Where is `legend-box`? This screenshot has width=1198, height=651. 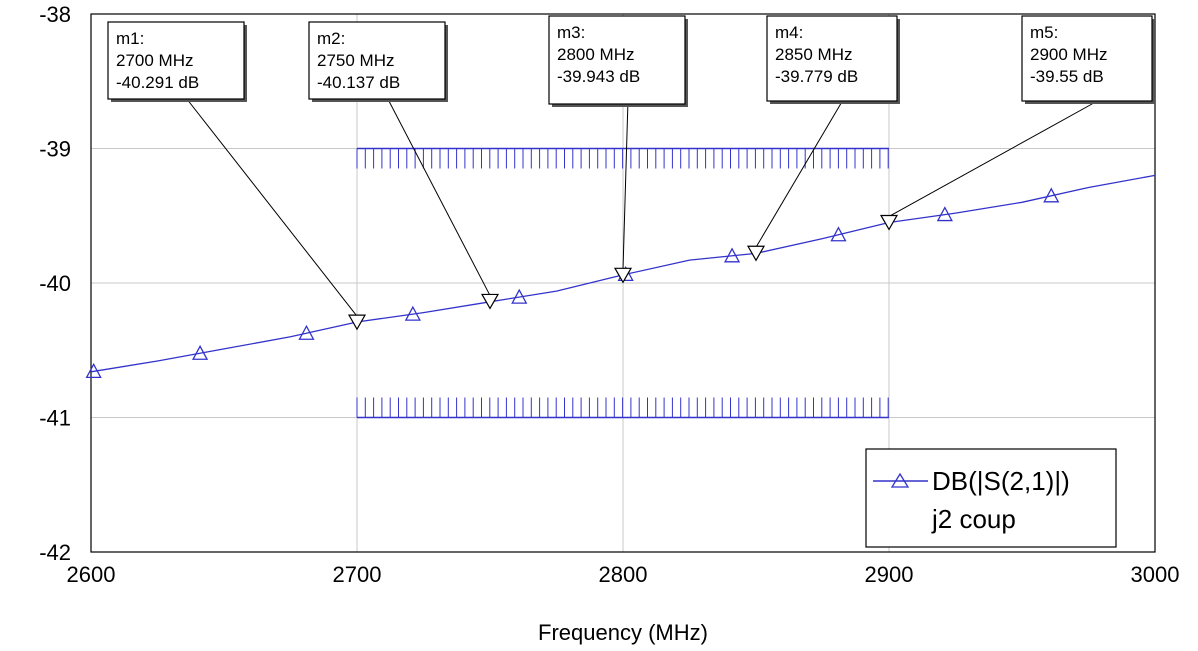 legend-box is located at coordinates (991, 498).